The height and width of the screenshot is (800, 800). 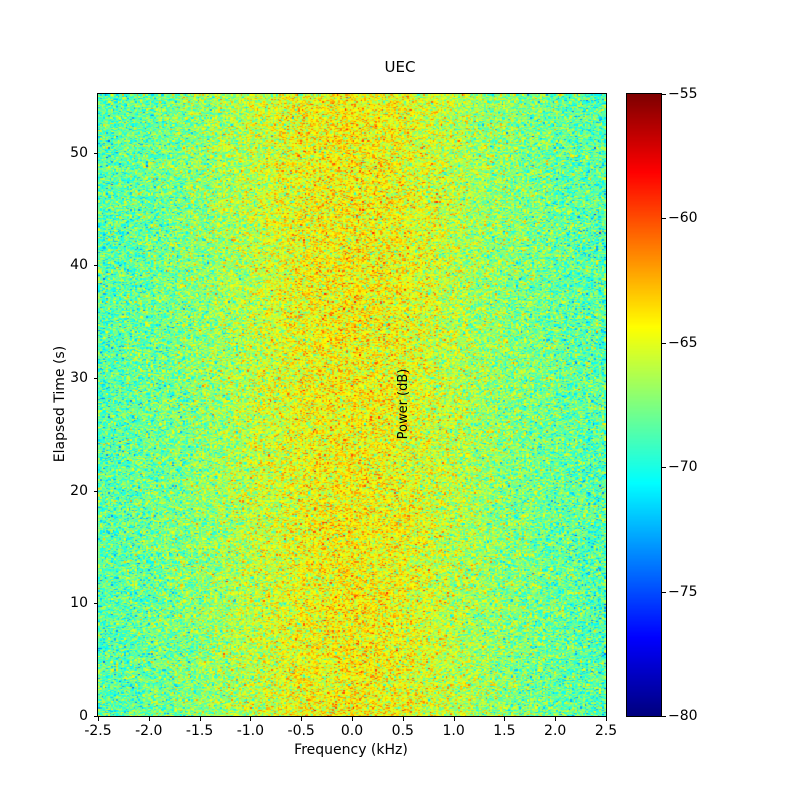 What do you see at coordinates (683, 716) in the screenshot?
I see `colorbar-tick-label: −80` at bounding box center [683, 716].